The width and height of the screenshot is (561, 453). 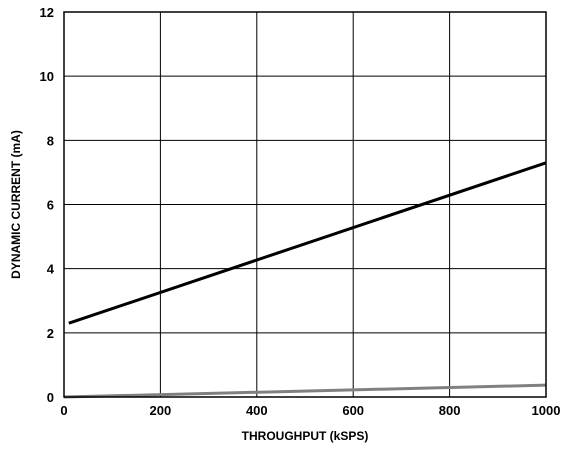 I want to click on x-tick-label: 0, so click(x=63, y=410).